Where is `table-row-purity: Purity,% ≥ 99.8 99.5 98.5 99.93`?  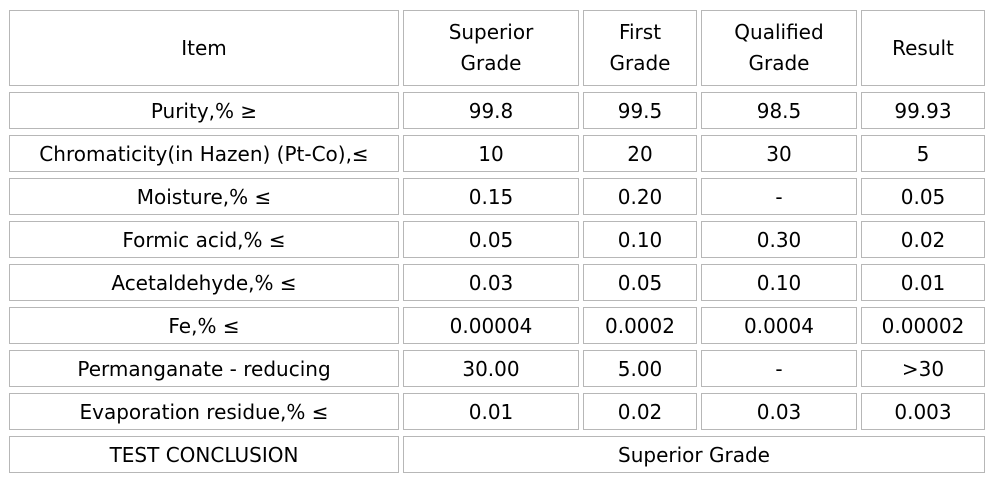 table-row-purity: Purity,% ≥ 99.8 99.5 98.5 99.93 is located at coordinates (497, 110).